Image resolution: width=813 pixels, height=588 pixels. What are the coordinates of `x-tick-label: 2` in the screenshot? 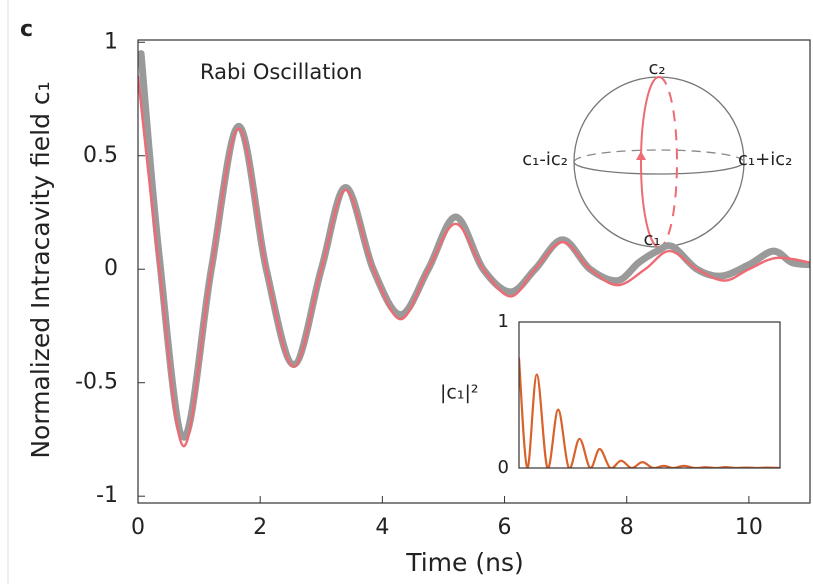 It's located at (260, 527).